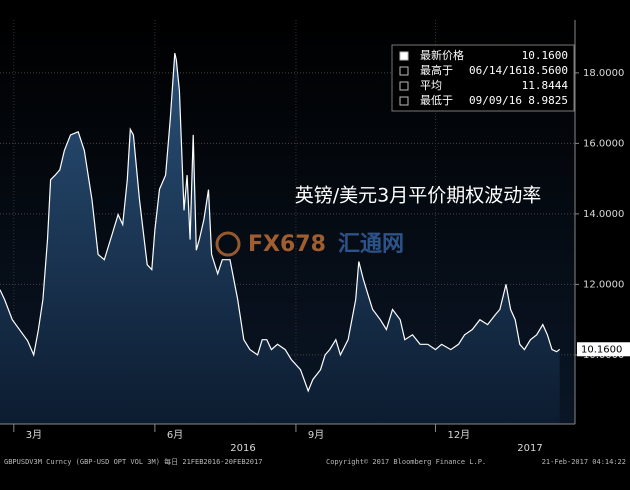  Describe the element at coordinates (603, 214) in the screenshot. I see `y-tick-label: 14.0000` at that location.